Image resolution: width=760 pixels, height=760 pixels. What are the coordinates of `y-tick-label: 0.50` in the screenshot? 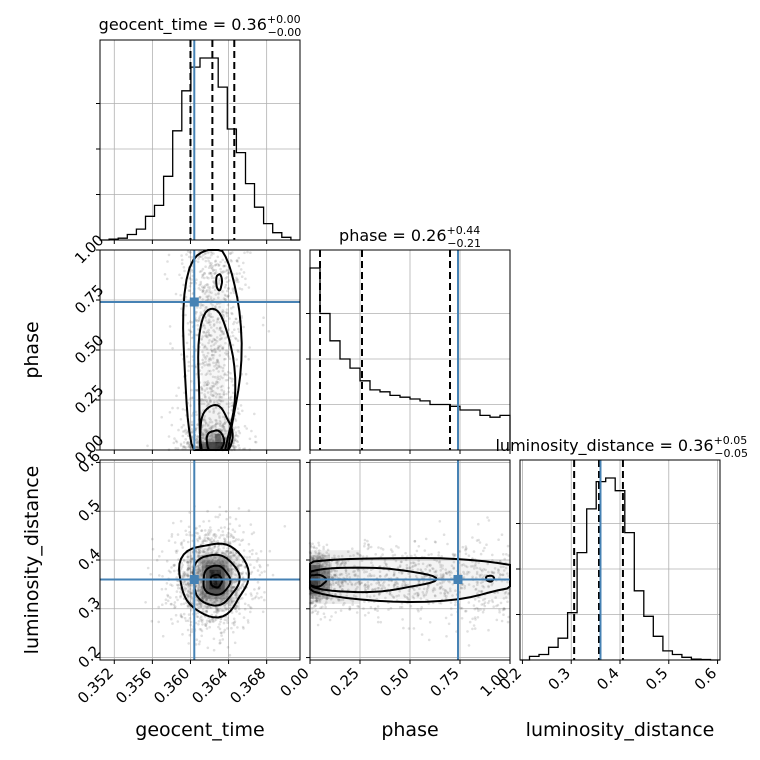 It's located at (89, 349).